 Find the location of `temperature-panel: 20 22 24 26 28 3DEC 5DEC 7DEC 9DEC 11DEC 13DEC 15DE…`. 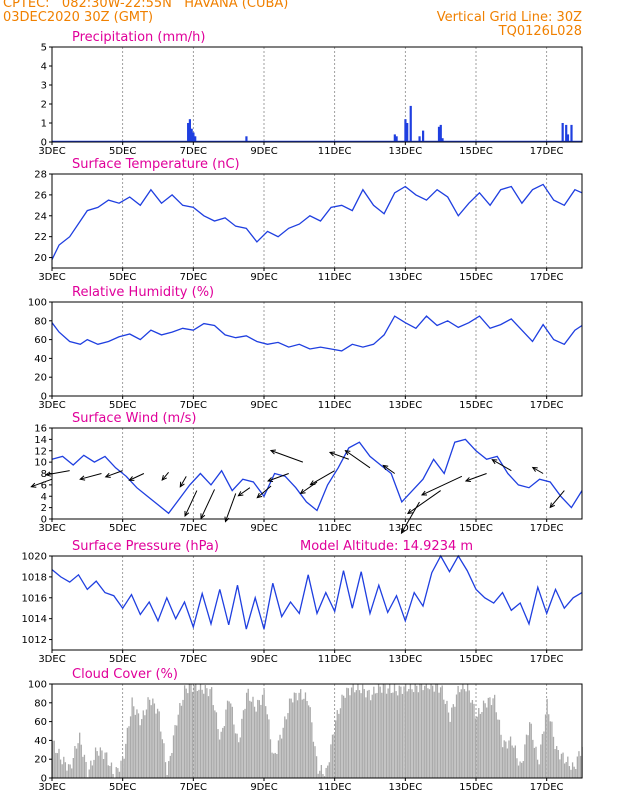

temperature-panel: 20 22 24 26 28 3DEC 5DEC 7DEC 9DEC 11DEC 13DEC 15DE… is located at coordinates (308, 220).